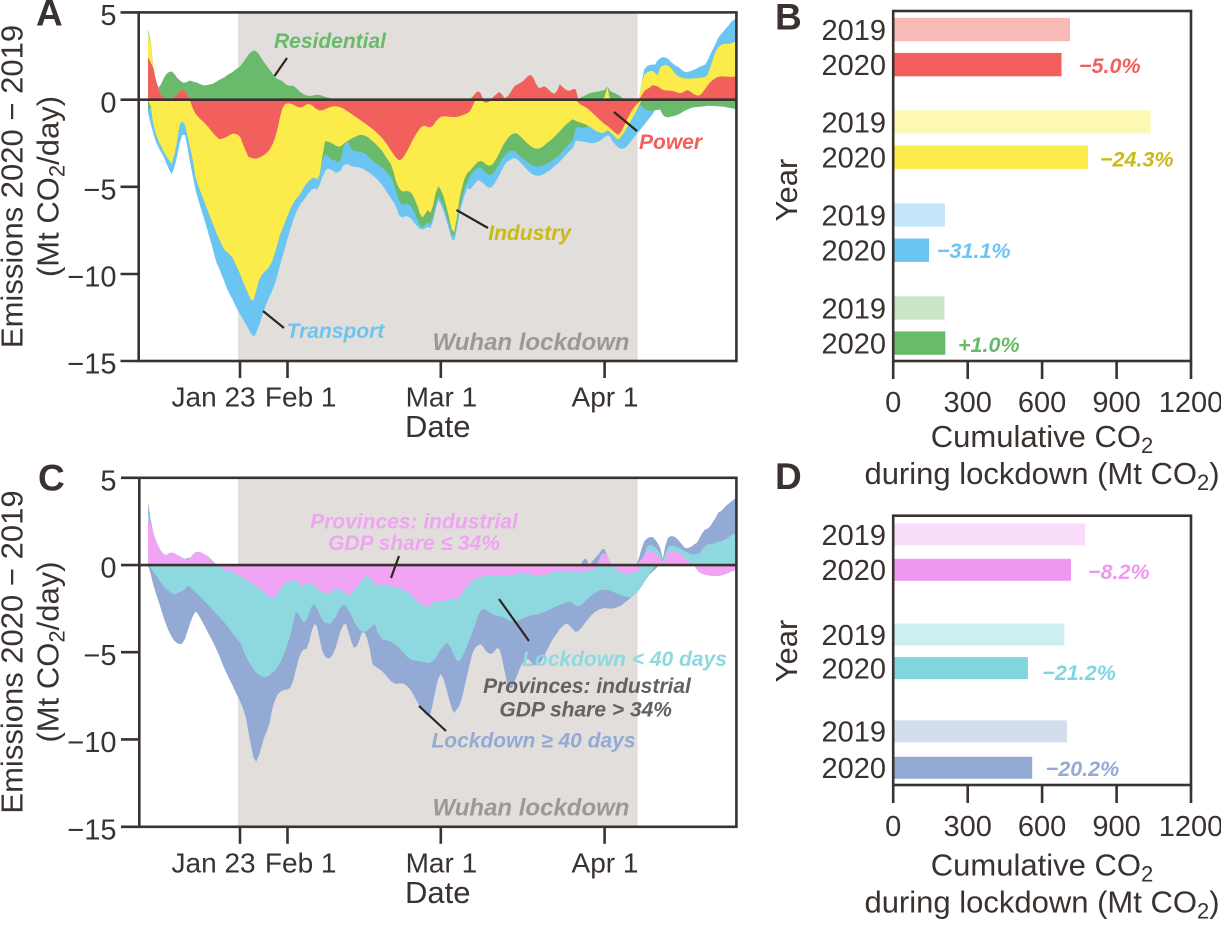 This screenshot has width=1221, height=925. What do you see at coordinates (1137, 159) in the screenshot?
I see `svg-text: −24.3%` at bounding box center [1137, 159].